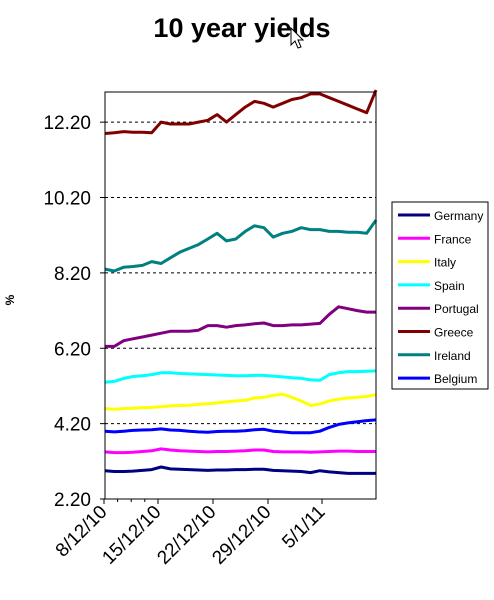 This screenshot has height=600, width=494. Describe the element at coordinates (458, 216) in the screenshot. I see `legend-label: Germany` at that location.